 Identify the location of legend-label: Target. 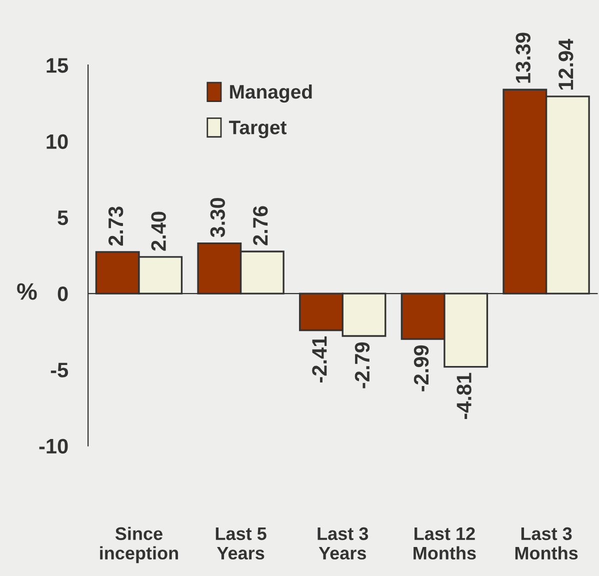
(257, 129).